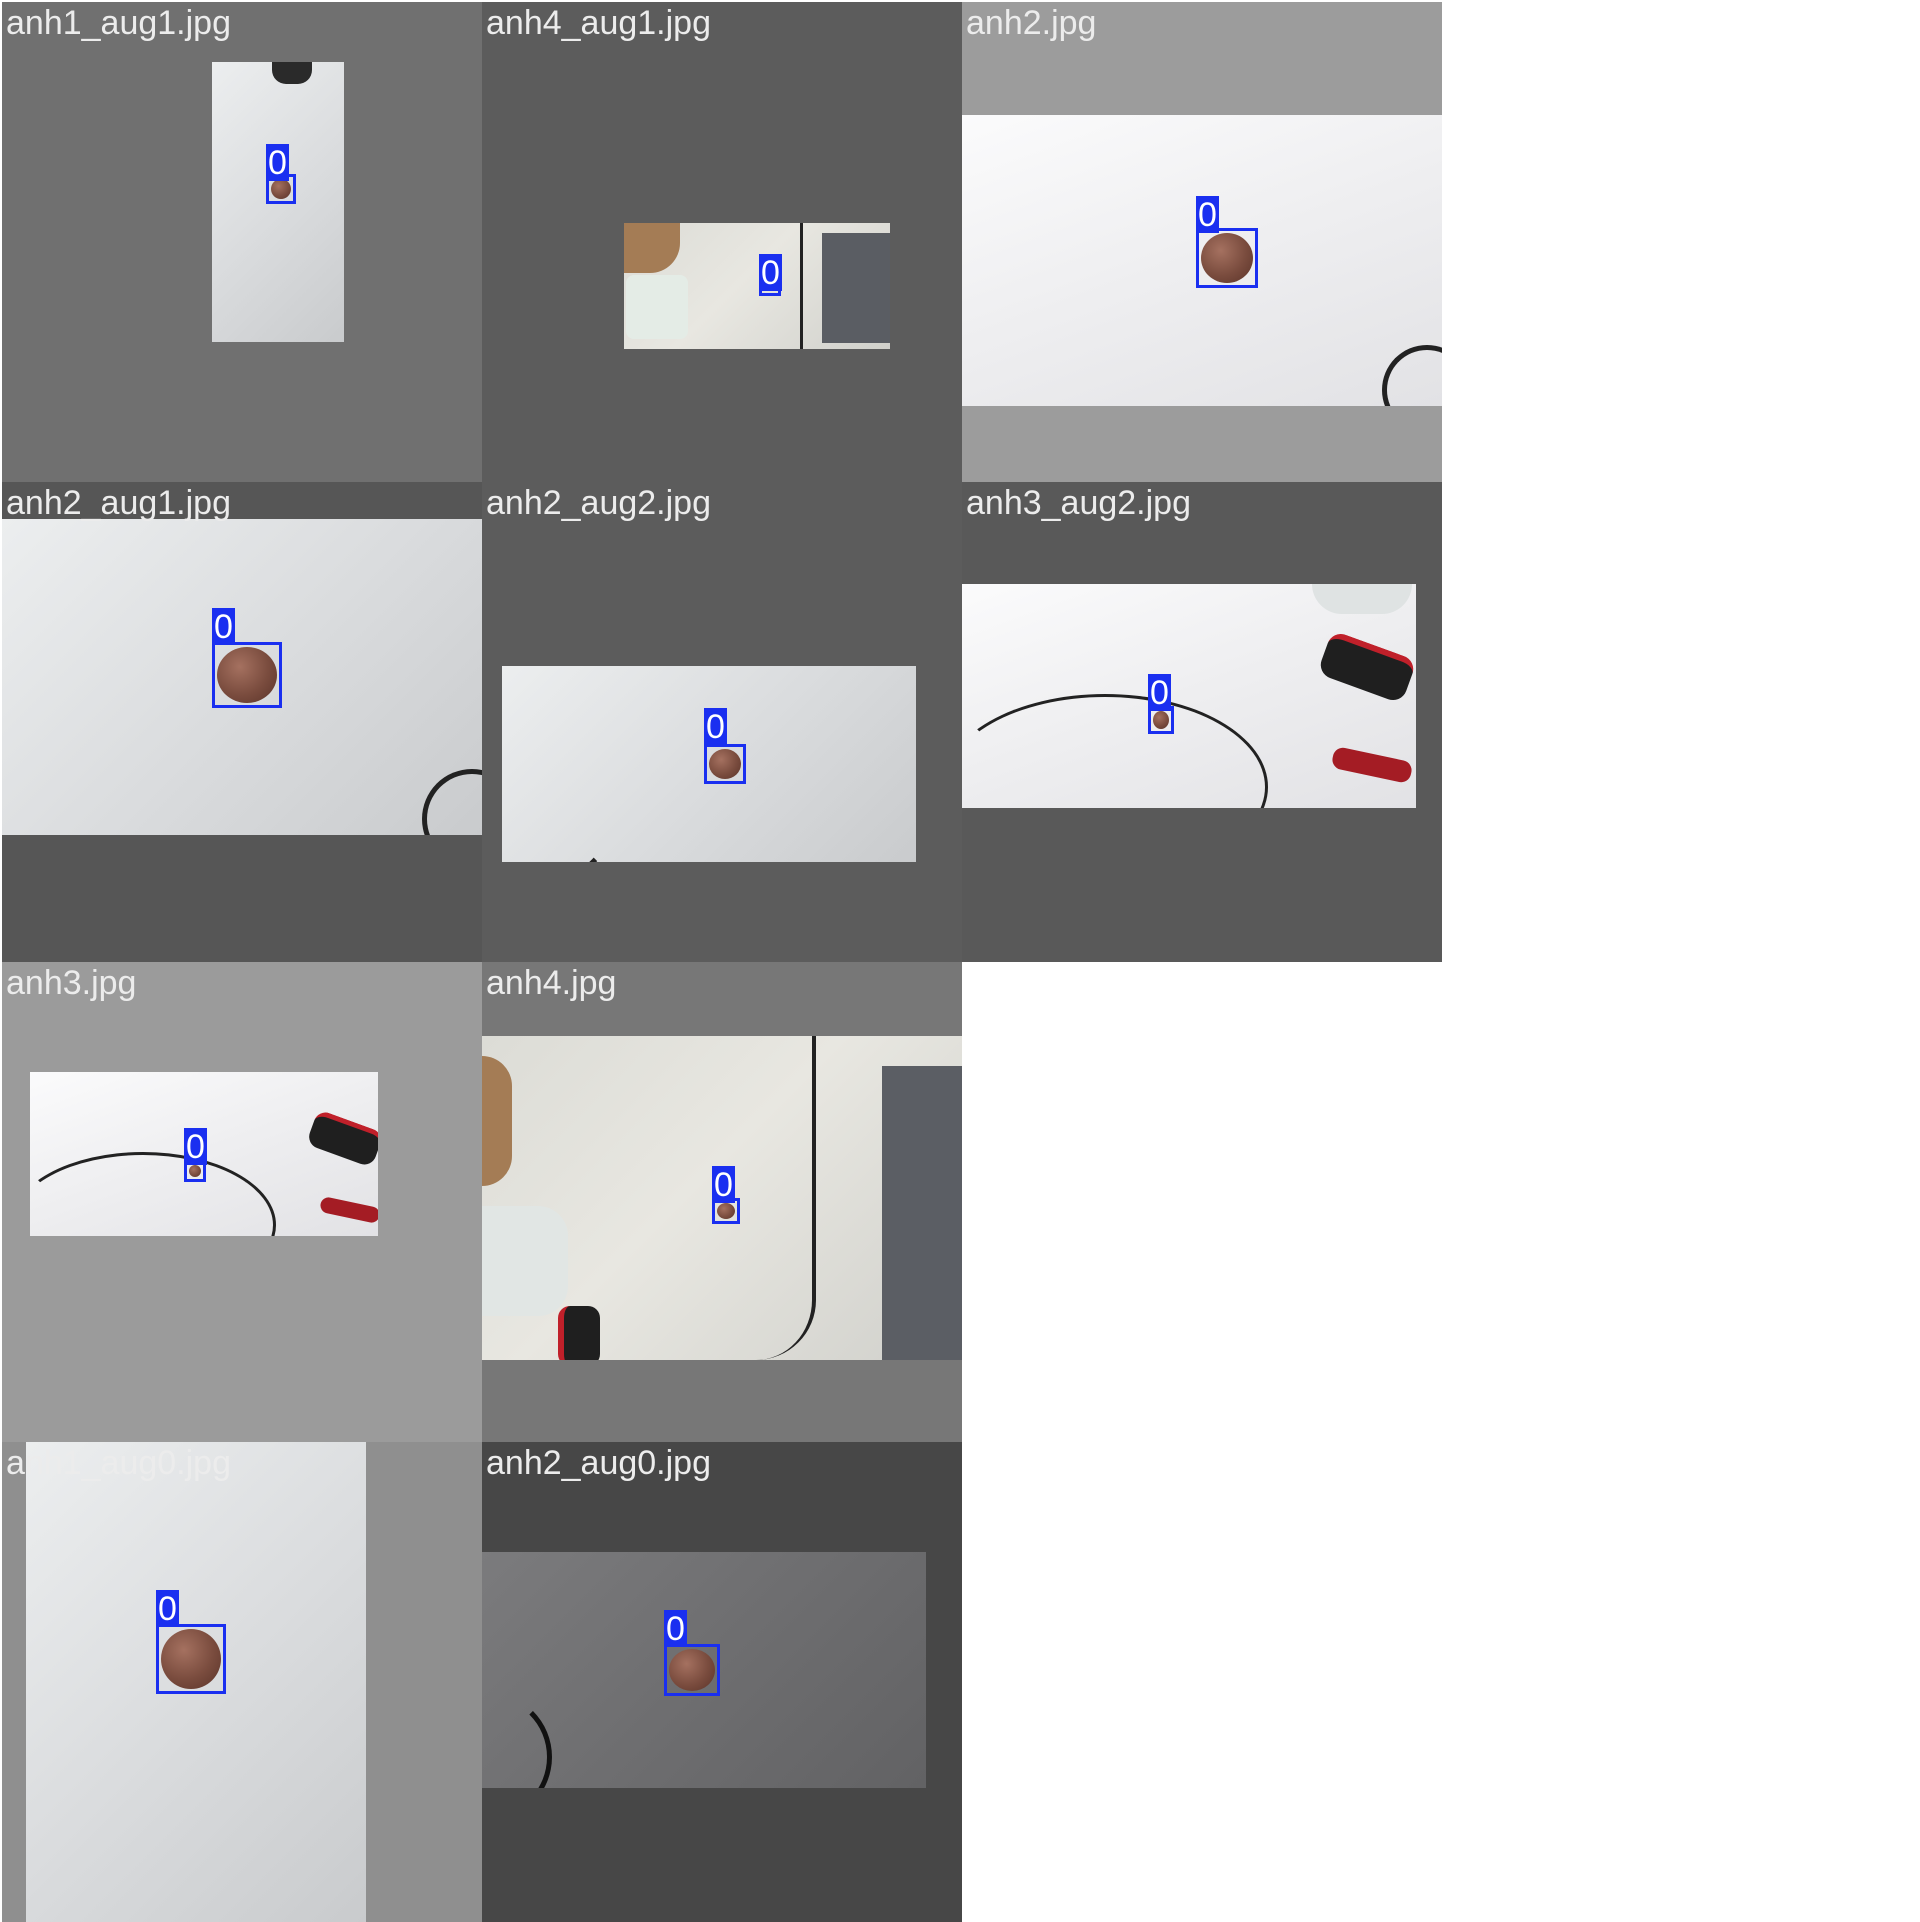 This screenshot has width=1920, height=1922. I want to click on image-tile: 0 anh1_aug1.jpg, so click(242, 242).